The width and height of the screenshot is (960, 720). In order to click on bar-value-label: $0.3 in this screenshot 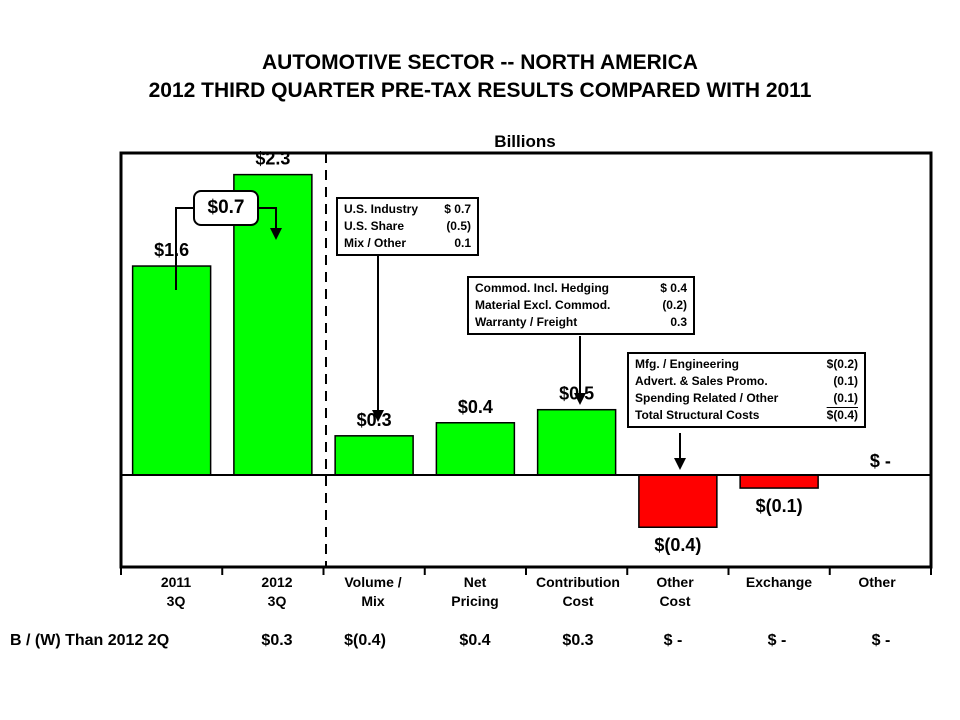, I will do `click(374, 420)`.